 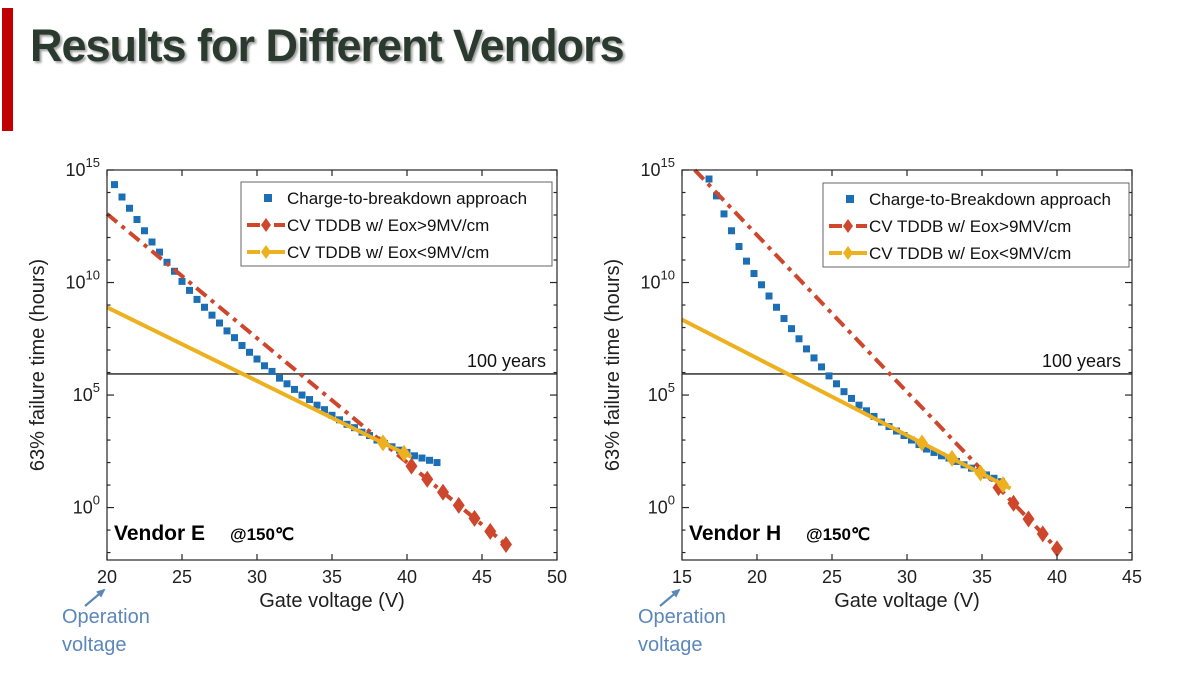 What do you see at coordinates (735, 533) in the screenshot?
I see `vendor-label: Vendor H` at bounding box center [735, 533].